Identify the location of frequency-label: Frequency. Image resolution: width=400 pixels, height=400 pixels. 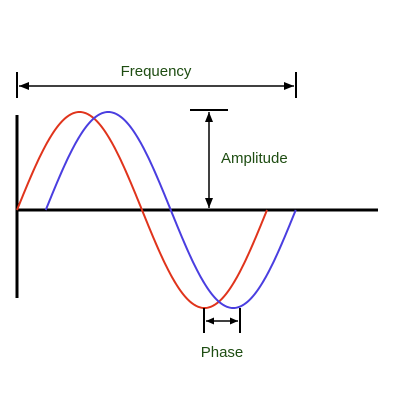
(156, 71).